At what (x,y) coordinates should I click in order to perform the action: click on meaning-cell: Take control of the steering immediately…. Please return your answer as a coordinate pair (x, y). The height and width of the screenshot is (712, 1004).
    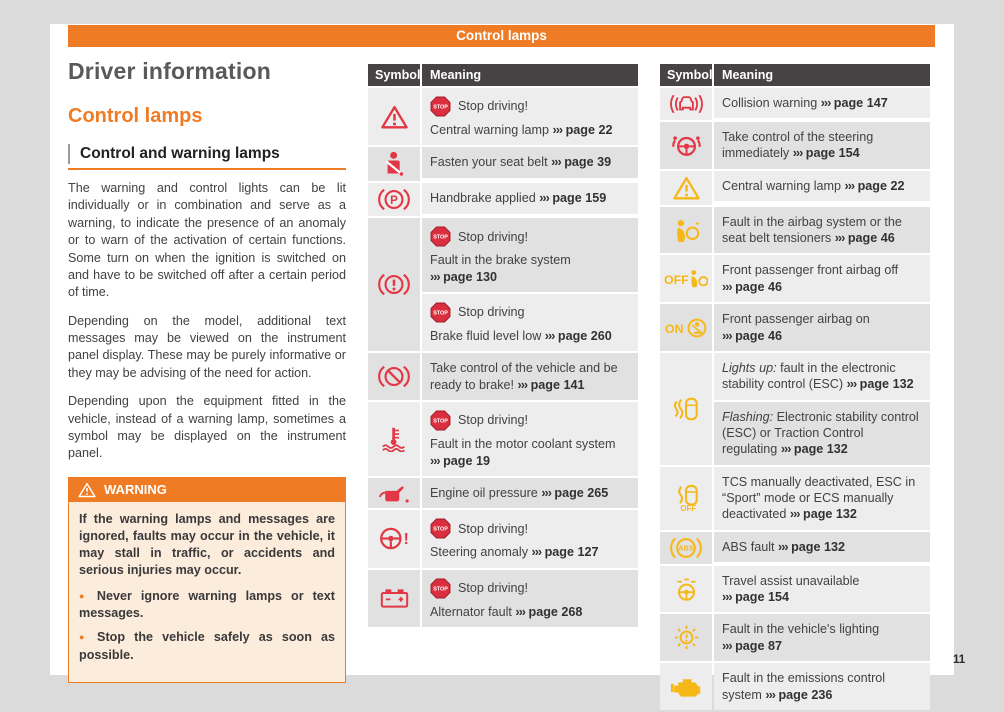
    Looking at the image, I should click on (822, 145).